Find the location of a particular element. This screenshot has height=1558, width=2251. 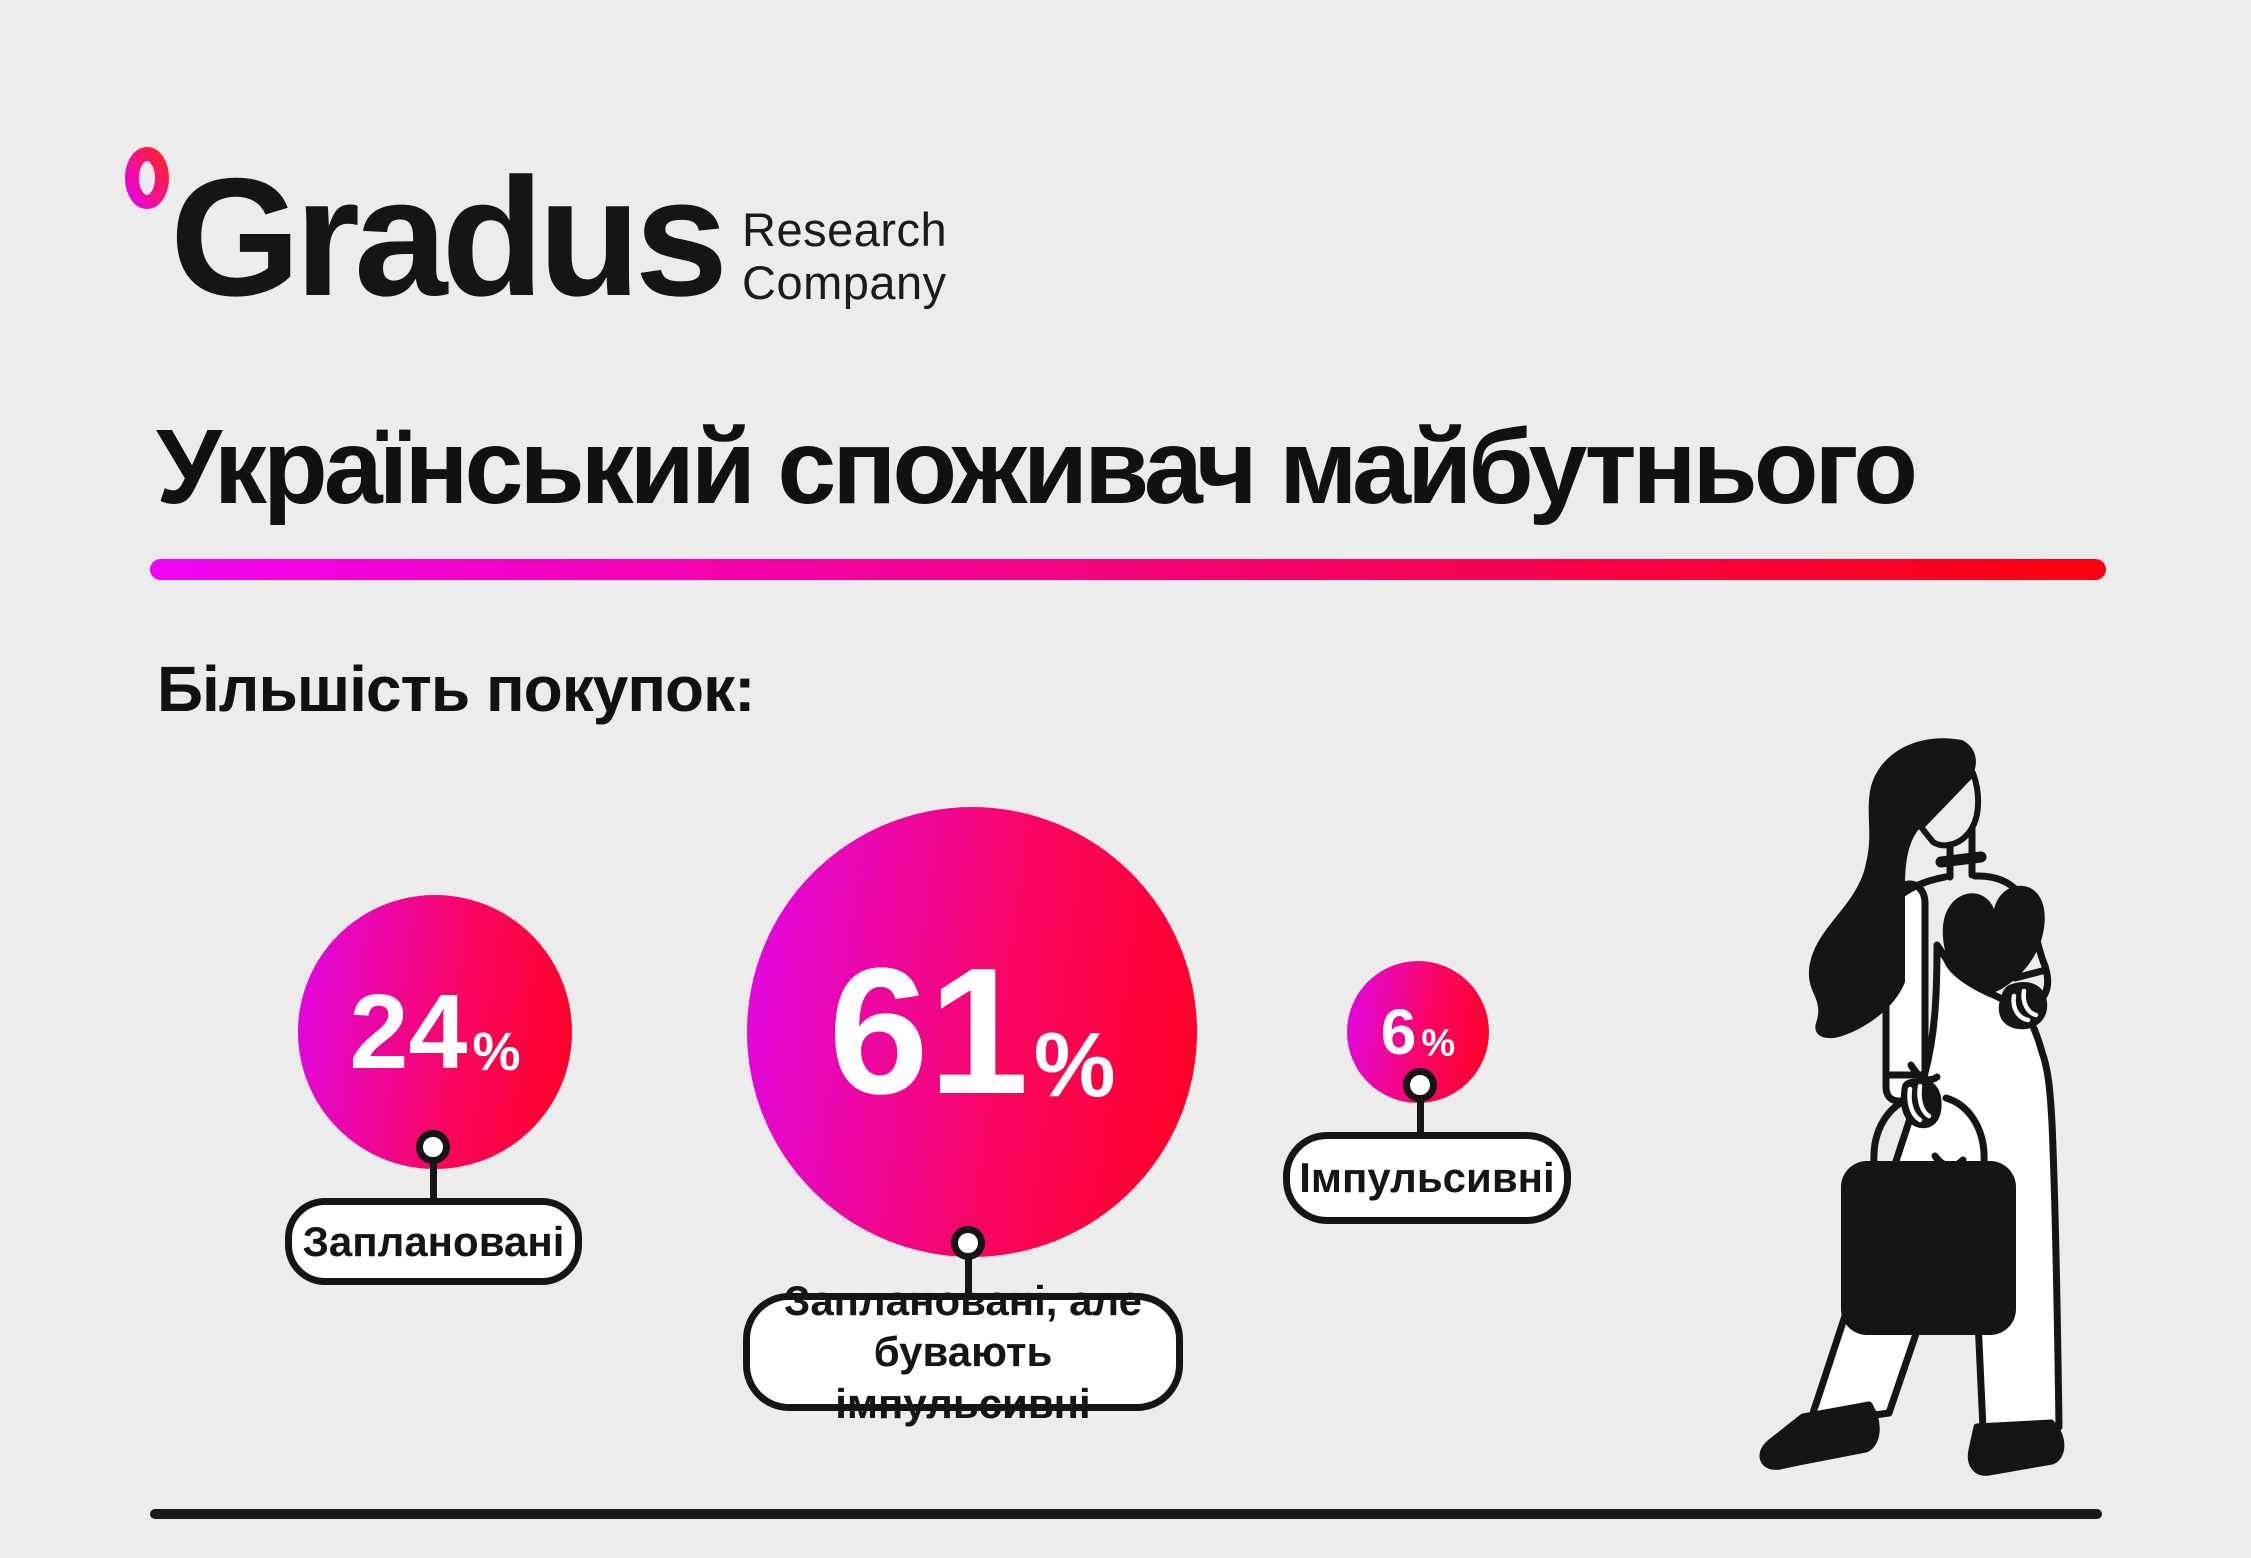

label-line-2: бувають імпульсивні is located at coordinates (963, 1377).